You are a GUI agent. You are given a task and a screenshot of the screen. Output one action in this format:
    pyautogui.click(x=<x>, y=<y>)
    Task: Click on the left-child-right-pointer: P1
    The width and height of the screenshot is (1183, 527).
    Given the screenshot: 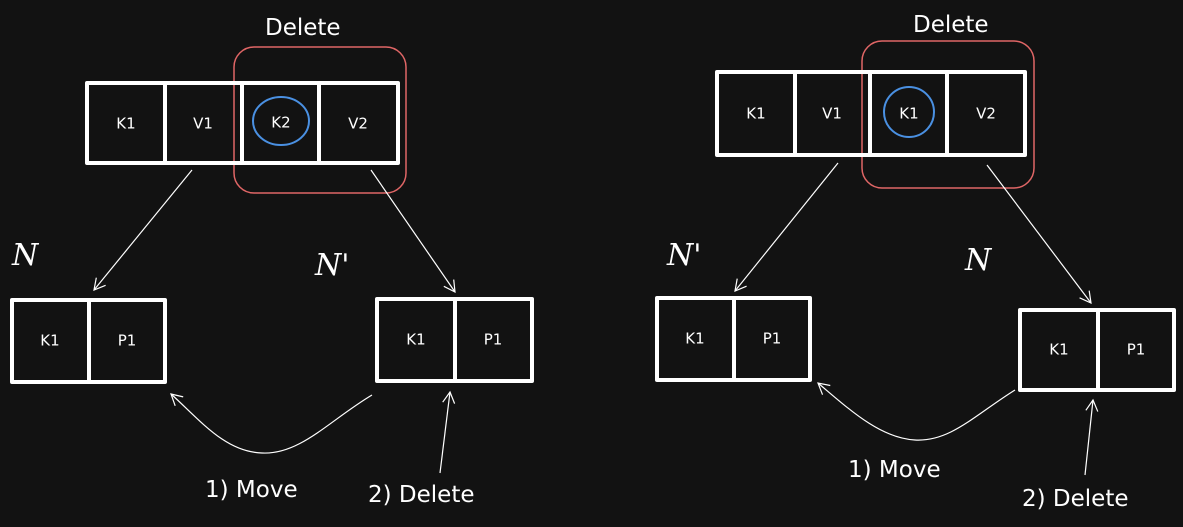 What is the action you would take?
    pyautogui.click(x=493, y=340)
    